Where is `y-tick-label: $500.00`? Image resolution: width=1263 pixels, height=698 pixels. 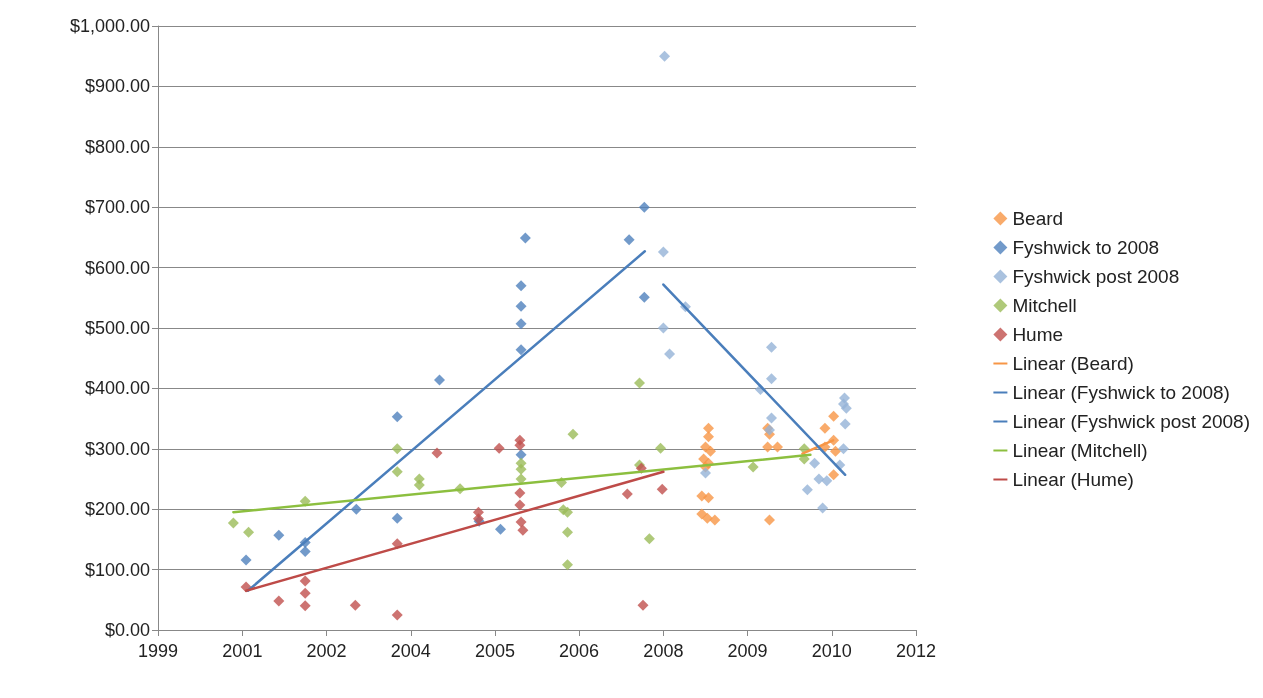 y-tick-label: $500.00 is located at coordinates (117, 328).